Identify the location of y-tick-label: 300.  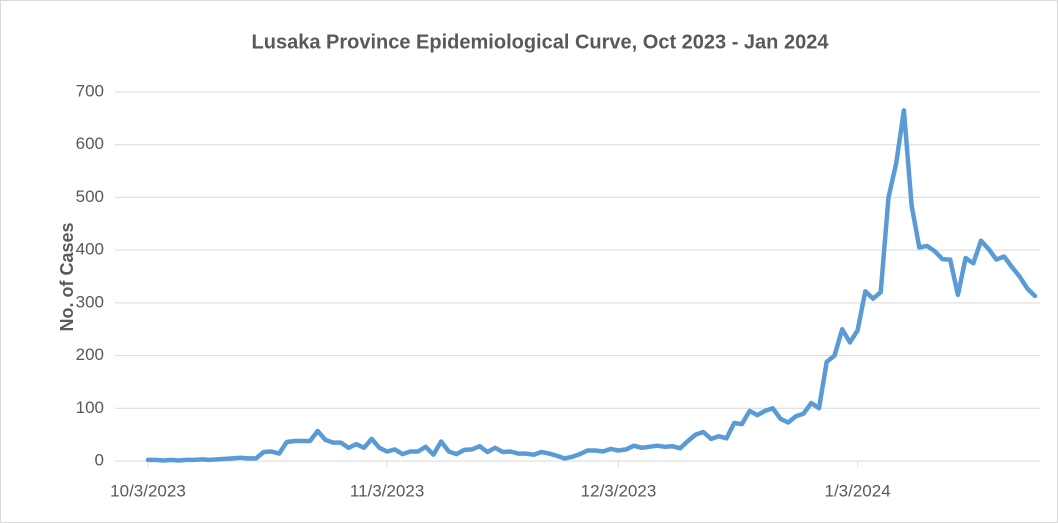
(90, 301).